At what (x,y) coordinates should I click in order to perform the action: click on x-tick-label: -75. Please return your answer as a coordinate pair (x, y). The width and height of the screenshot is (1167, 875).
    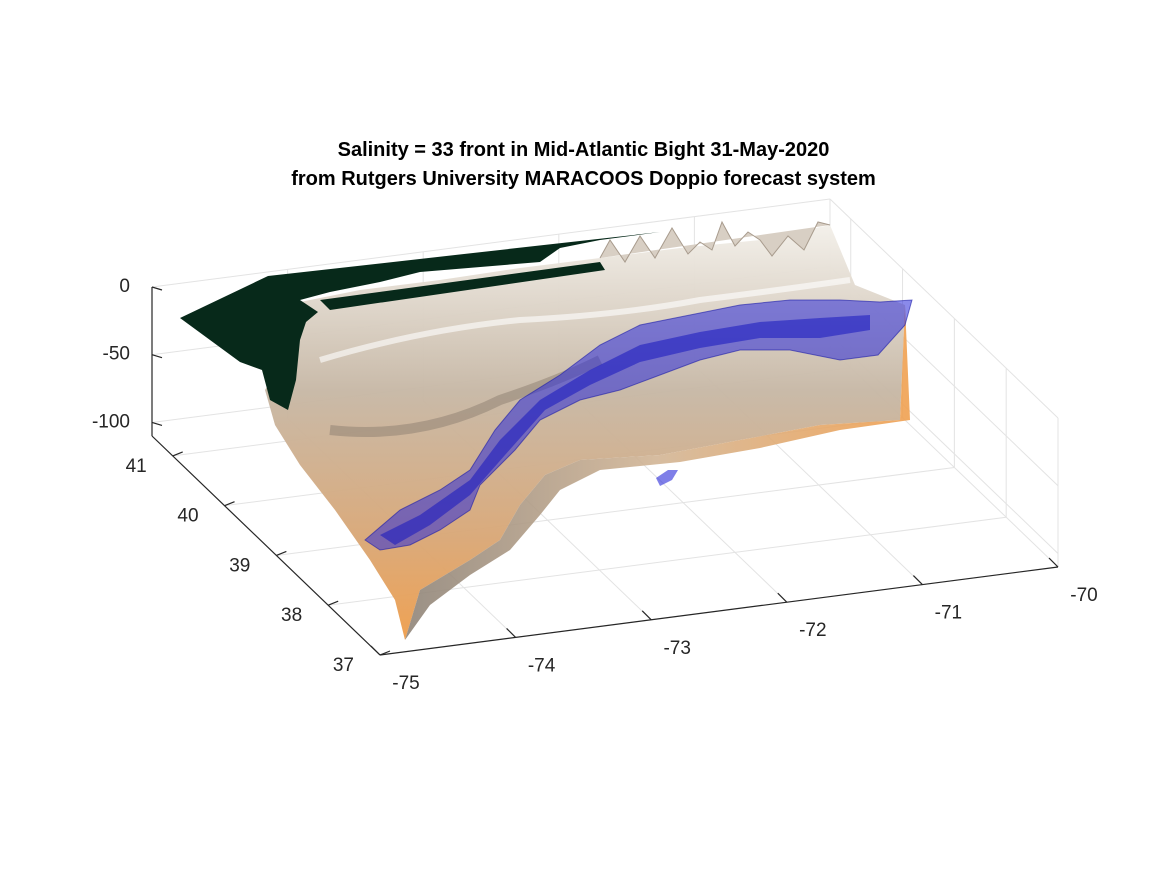
    Looking at the image, I should click on (405, 683).